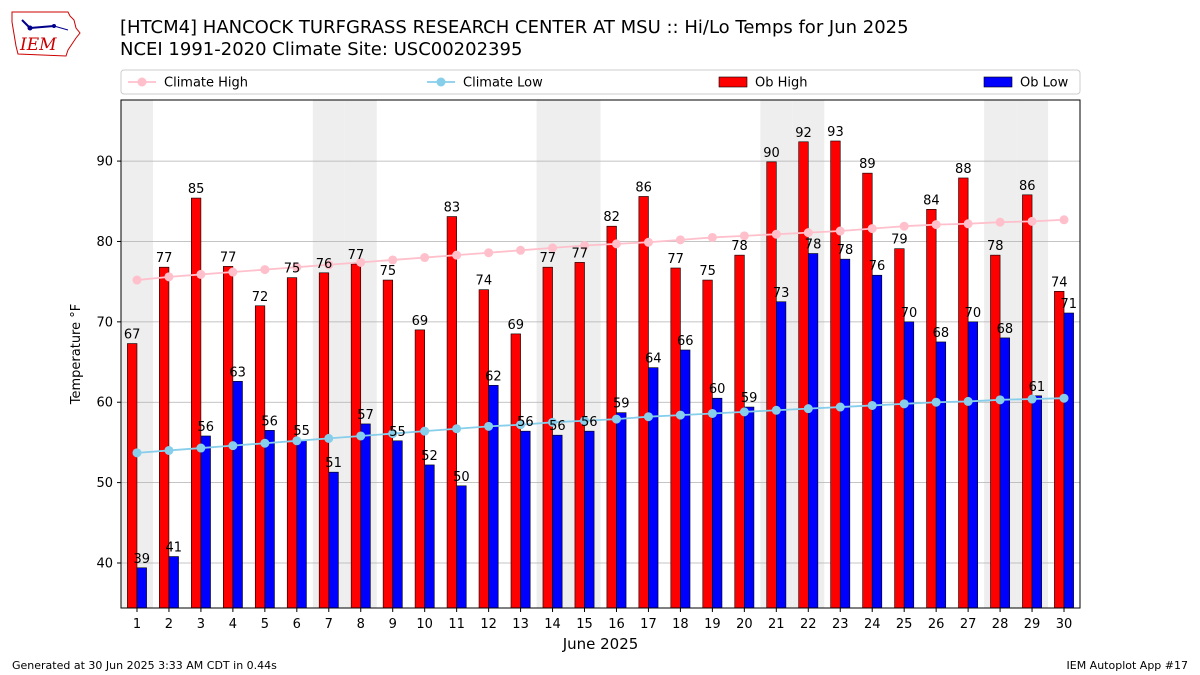 The height and width of the screenshot is (675, 1200). What do you see at coordinates (675, 259) in the screenshot?
I see `ob-high-label-18: 77` at bounding box center [675, 259].